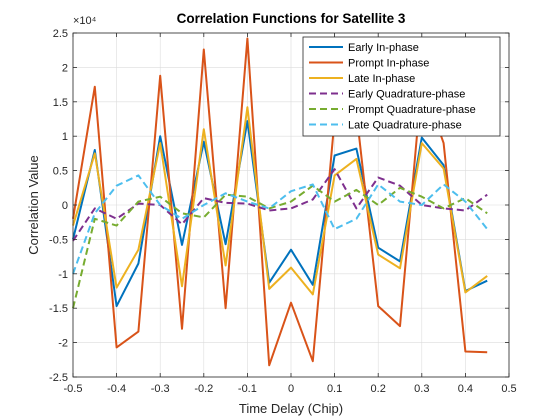  What do you see at coordinates (383, 48) in the screenshot?
I see `legend-entry: Early In-phase` at bounding box center [383, 48].